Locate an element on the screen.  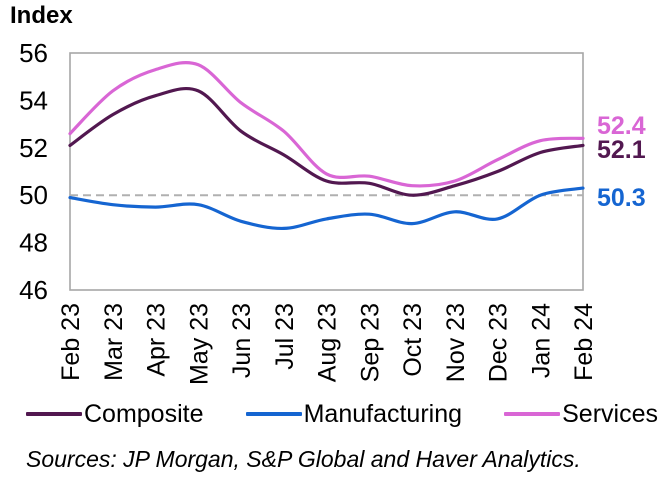
y-tick-label: 48 is located at coordinates (33, 243).